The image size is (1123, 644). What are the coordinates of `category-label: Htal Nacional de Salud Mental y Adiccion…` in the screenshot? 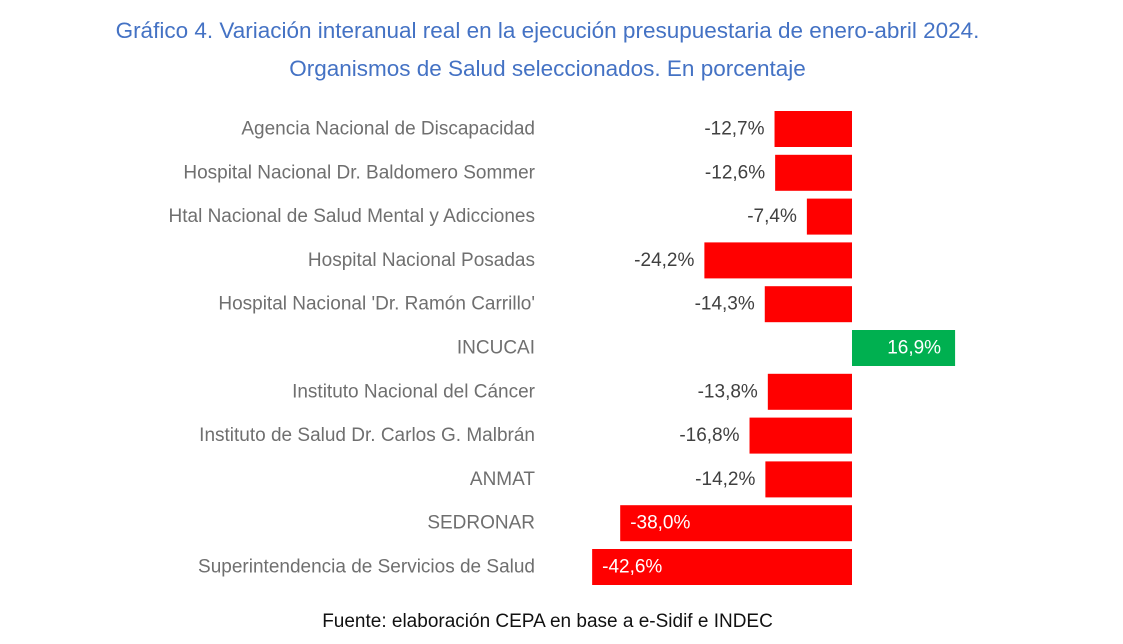 It's located at (352, 216).